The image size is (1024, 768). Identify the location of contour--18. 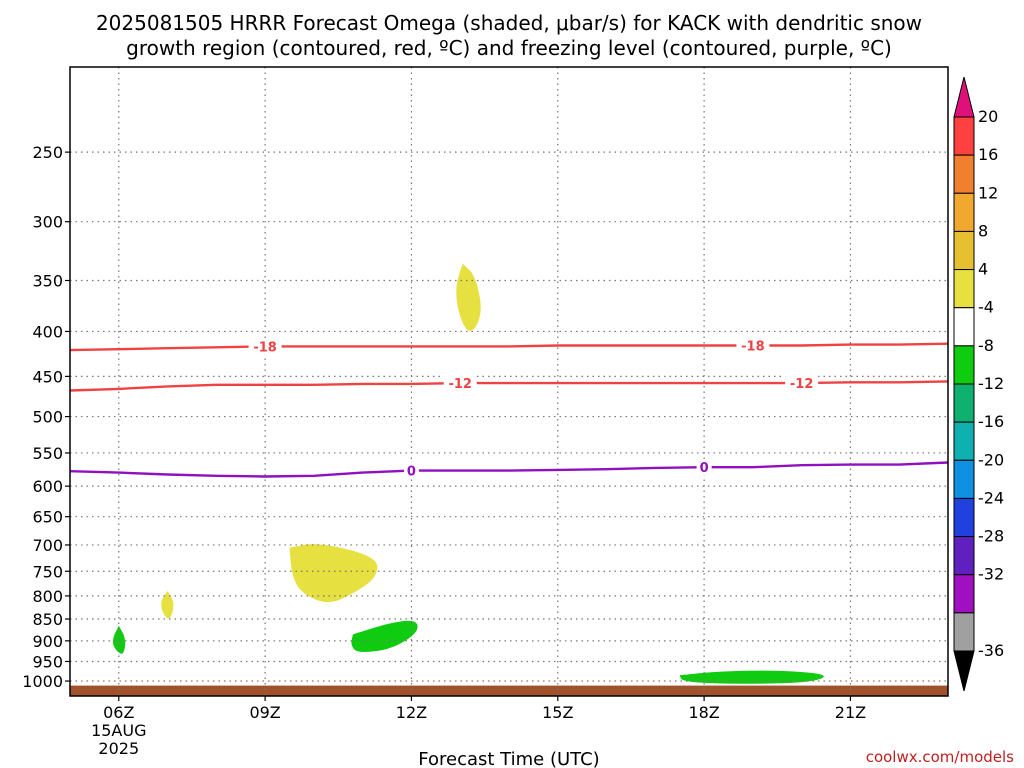
(509, 347).